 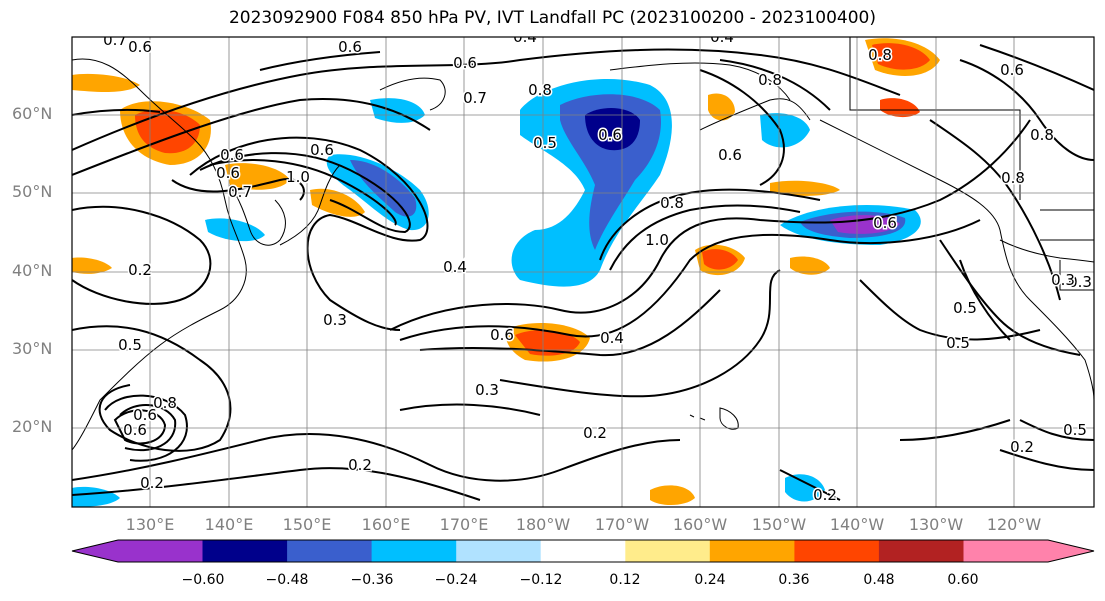 What do you see at coordinates (805, 488) in the screenshot?
I see `neg-anomaly-south` at bounding box center [805, 488].